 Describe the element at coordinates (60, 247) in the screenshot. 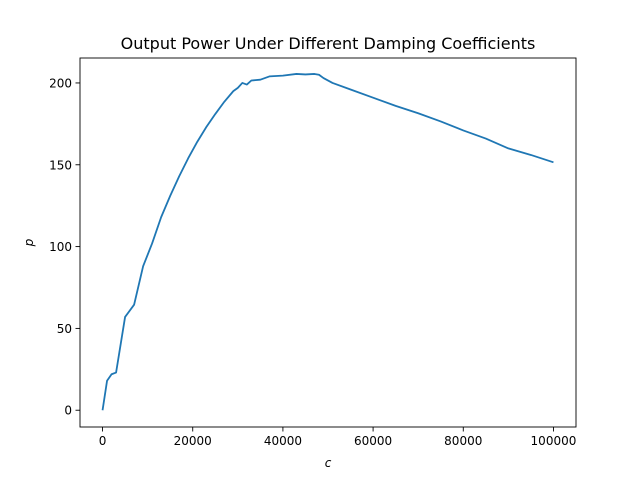

I see `y-tick-label: 100` at that location.